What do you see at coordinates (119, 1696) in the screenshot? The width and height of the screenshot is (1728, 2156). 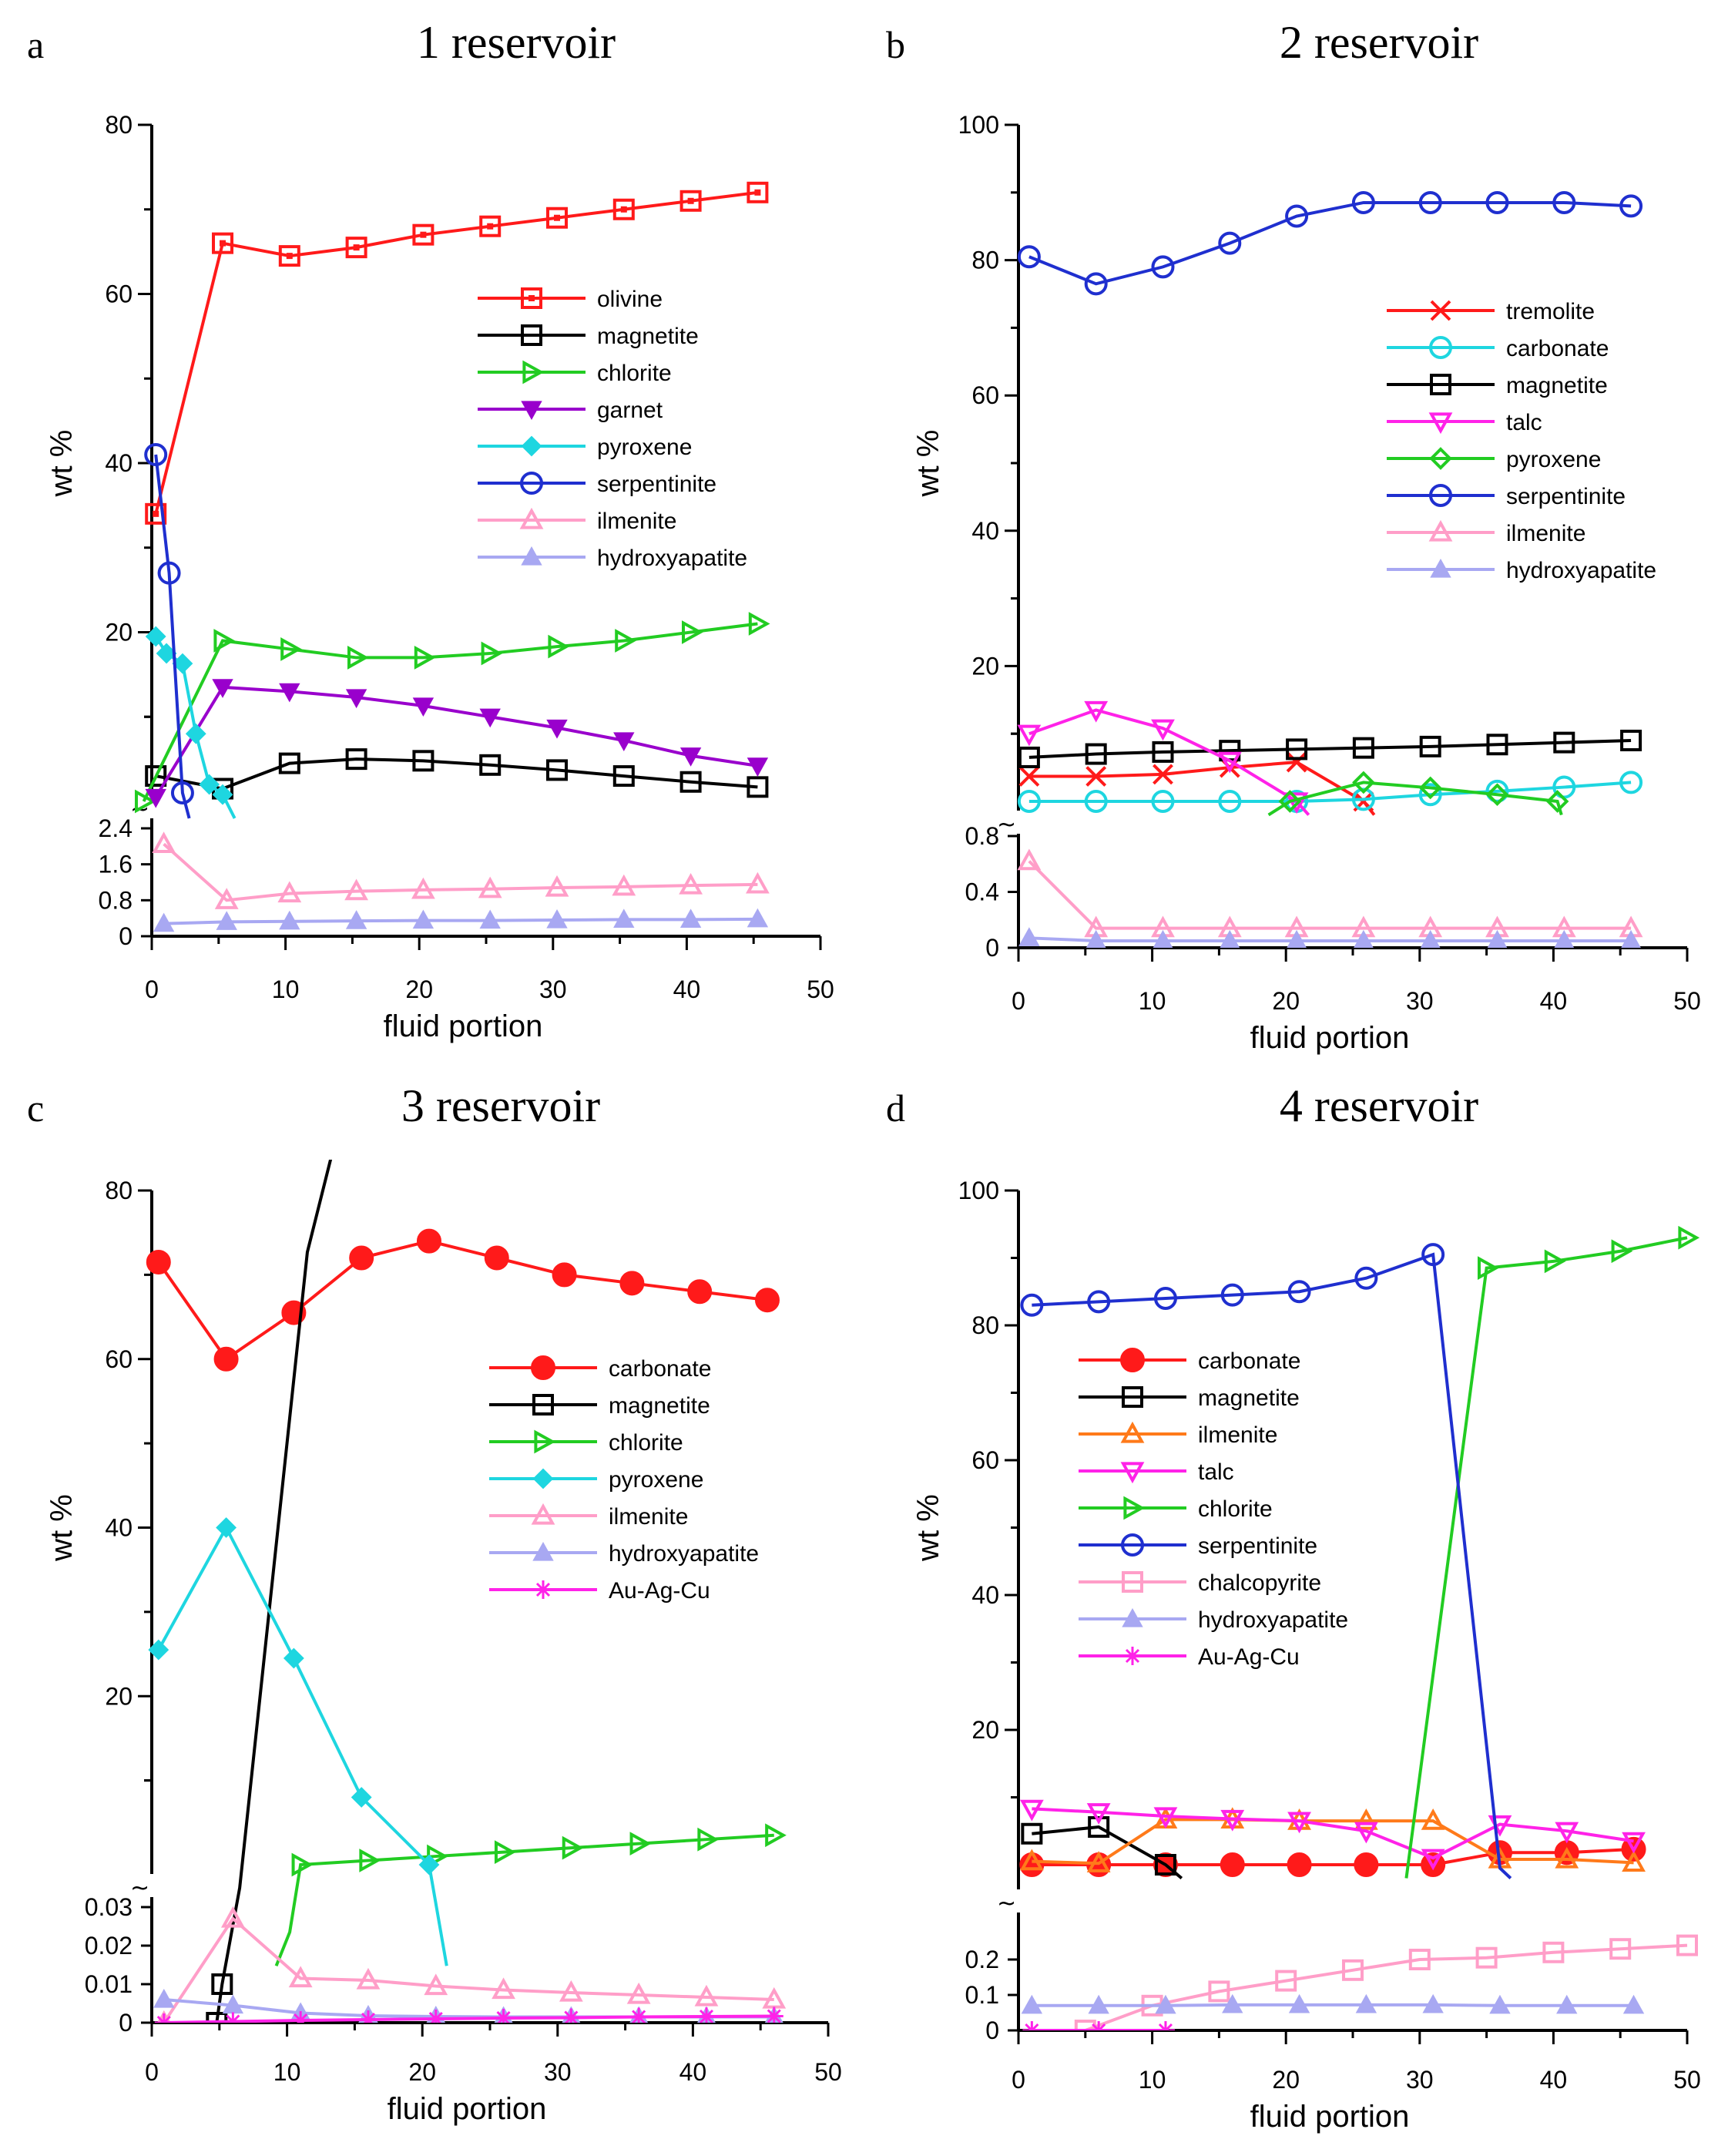 I see `y-tick-label: 20` at bounding box center [119, 1696].